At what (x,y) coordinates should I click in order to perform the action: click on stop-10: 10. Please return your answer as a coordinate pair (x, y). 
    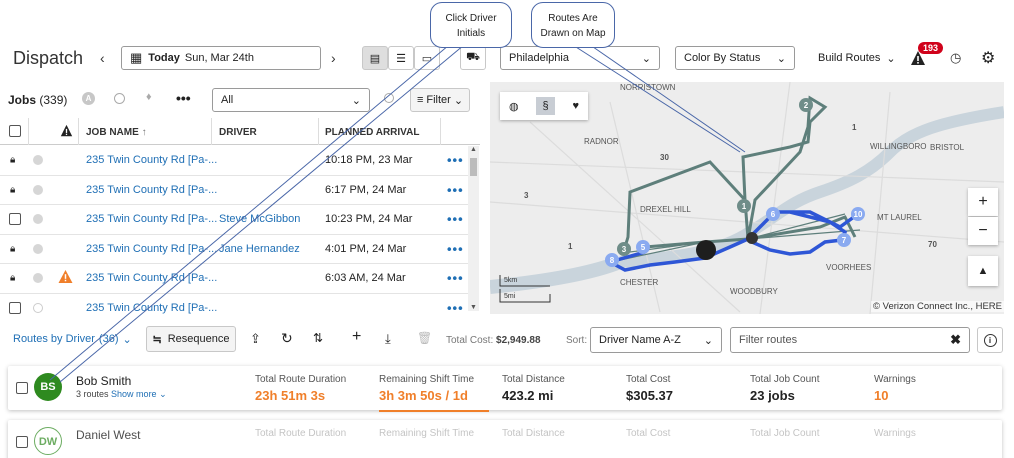
    Looking at the image, I should click on (858, 214).